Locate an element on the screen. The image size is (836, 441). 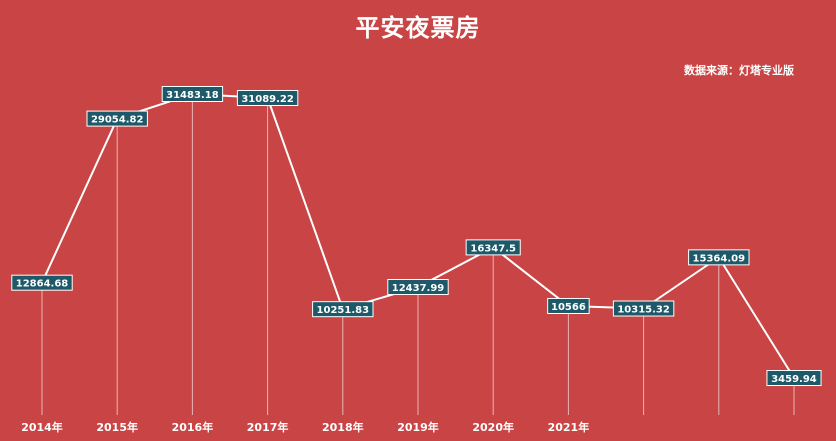
data-label-text: 3459.94 is located at coordinates (794, 379).